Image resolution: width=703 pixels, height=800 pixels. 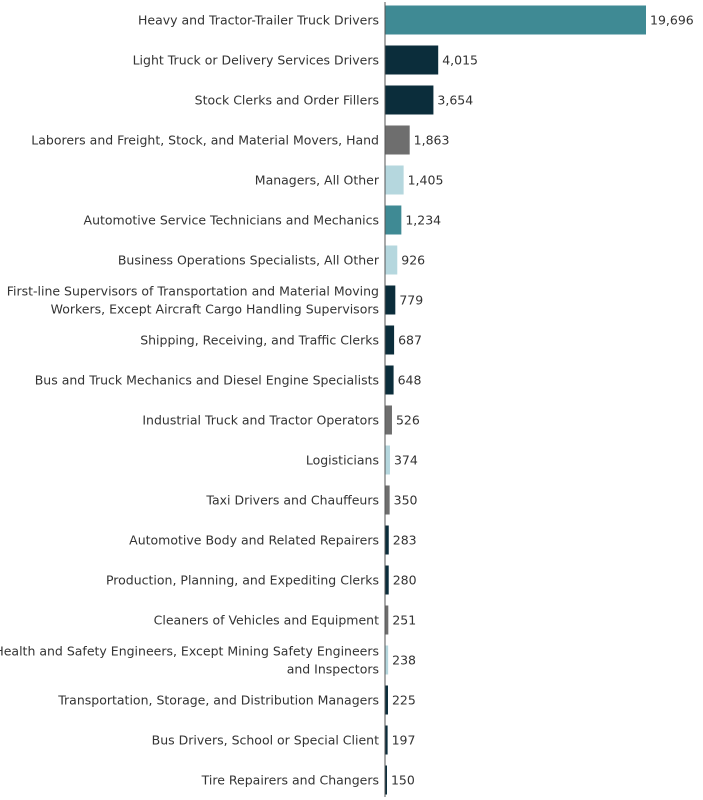 I want to click on value-label-14: 280, so click(x=405, y=580).